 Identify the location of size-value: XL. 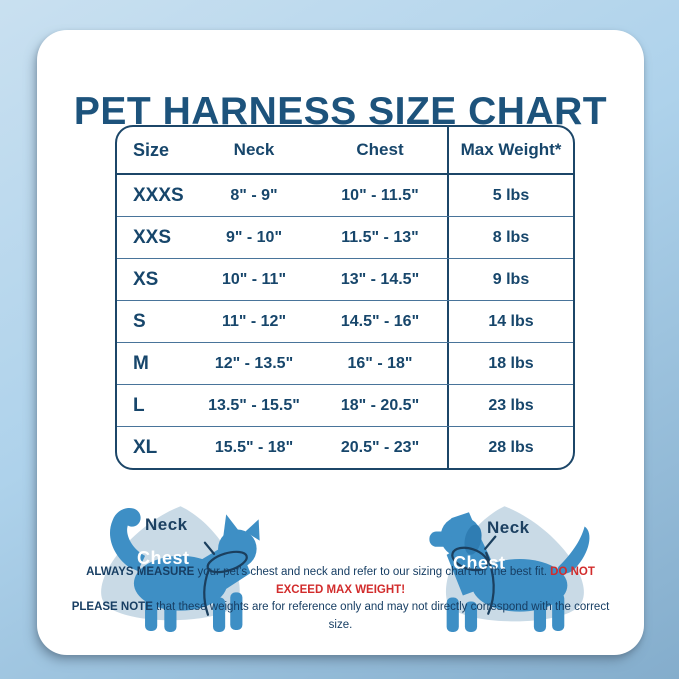
(145, 447).